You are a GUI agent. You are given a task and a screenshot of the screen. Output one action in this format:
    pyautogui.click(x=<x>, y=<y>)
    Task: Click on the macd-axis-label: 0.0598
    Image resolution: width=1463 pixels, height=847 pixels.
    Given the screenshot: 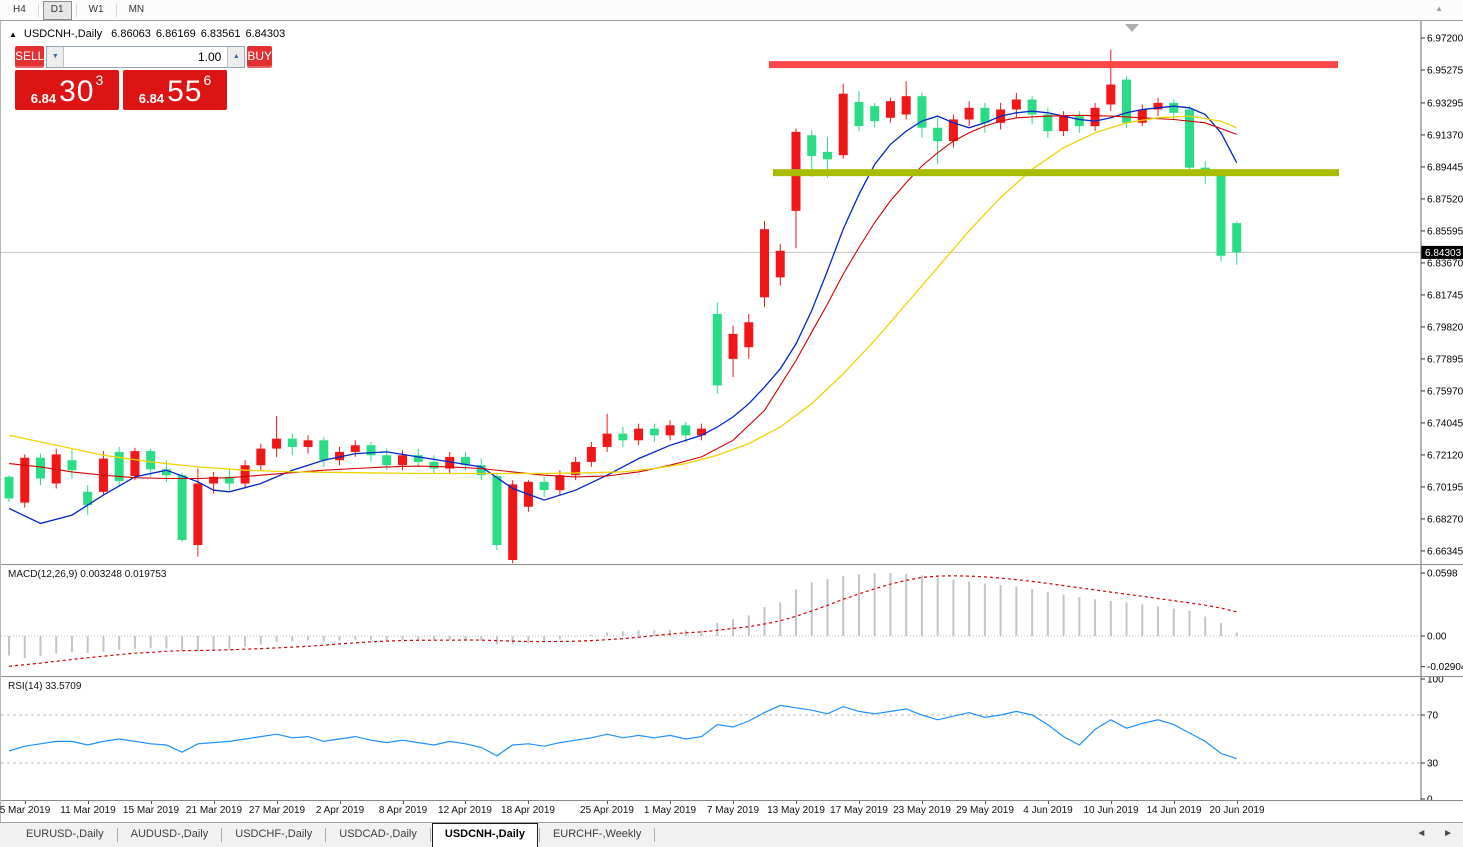 What is the action you would take?
    pyautogui.click(x=1442, y=573)
    